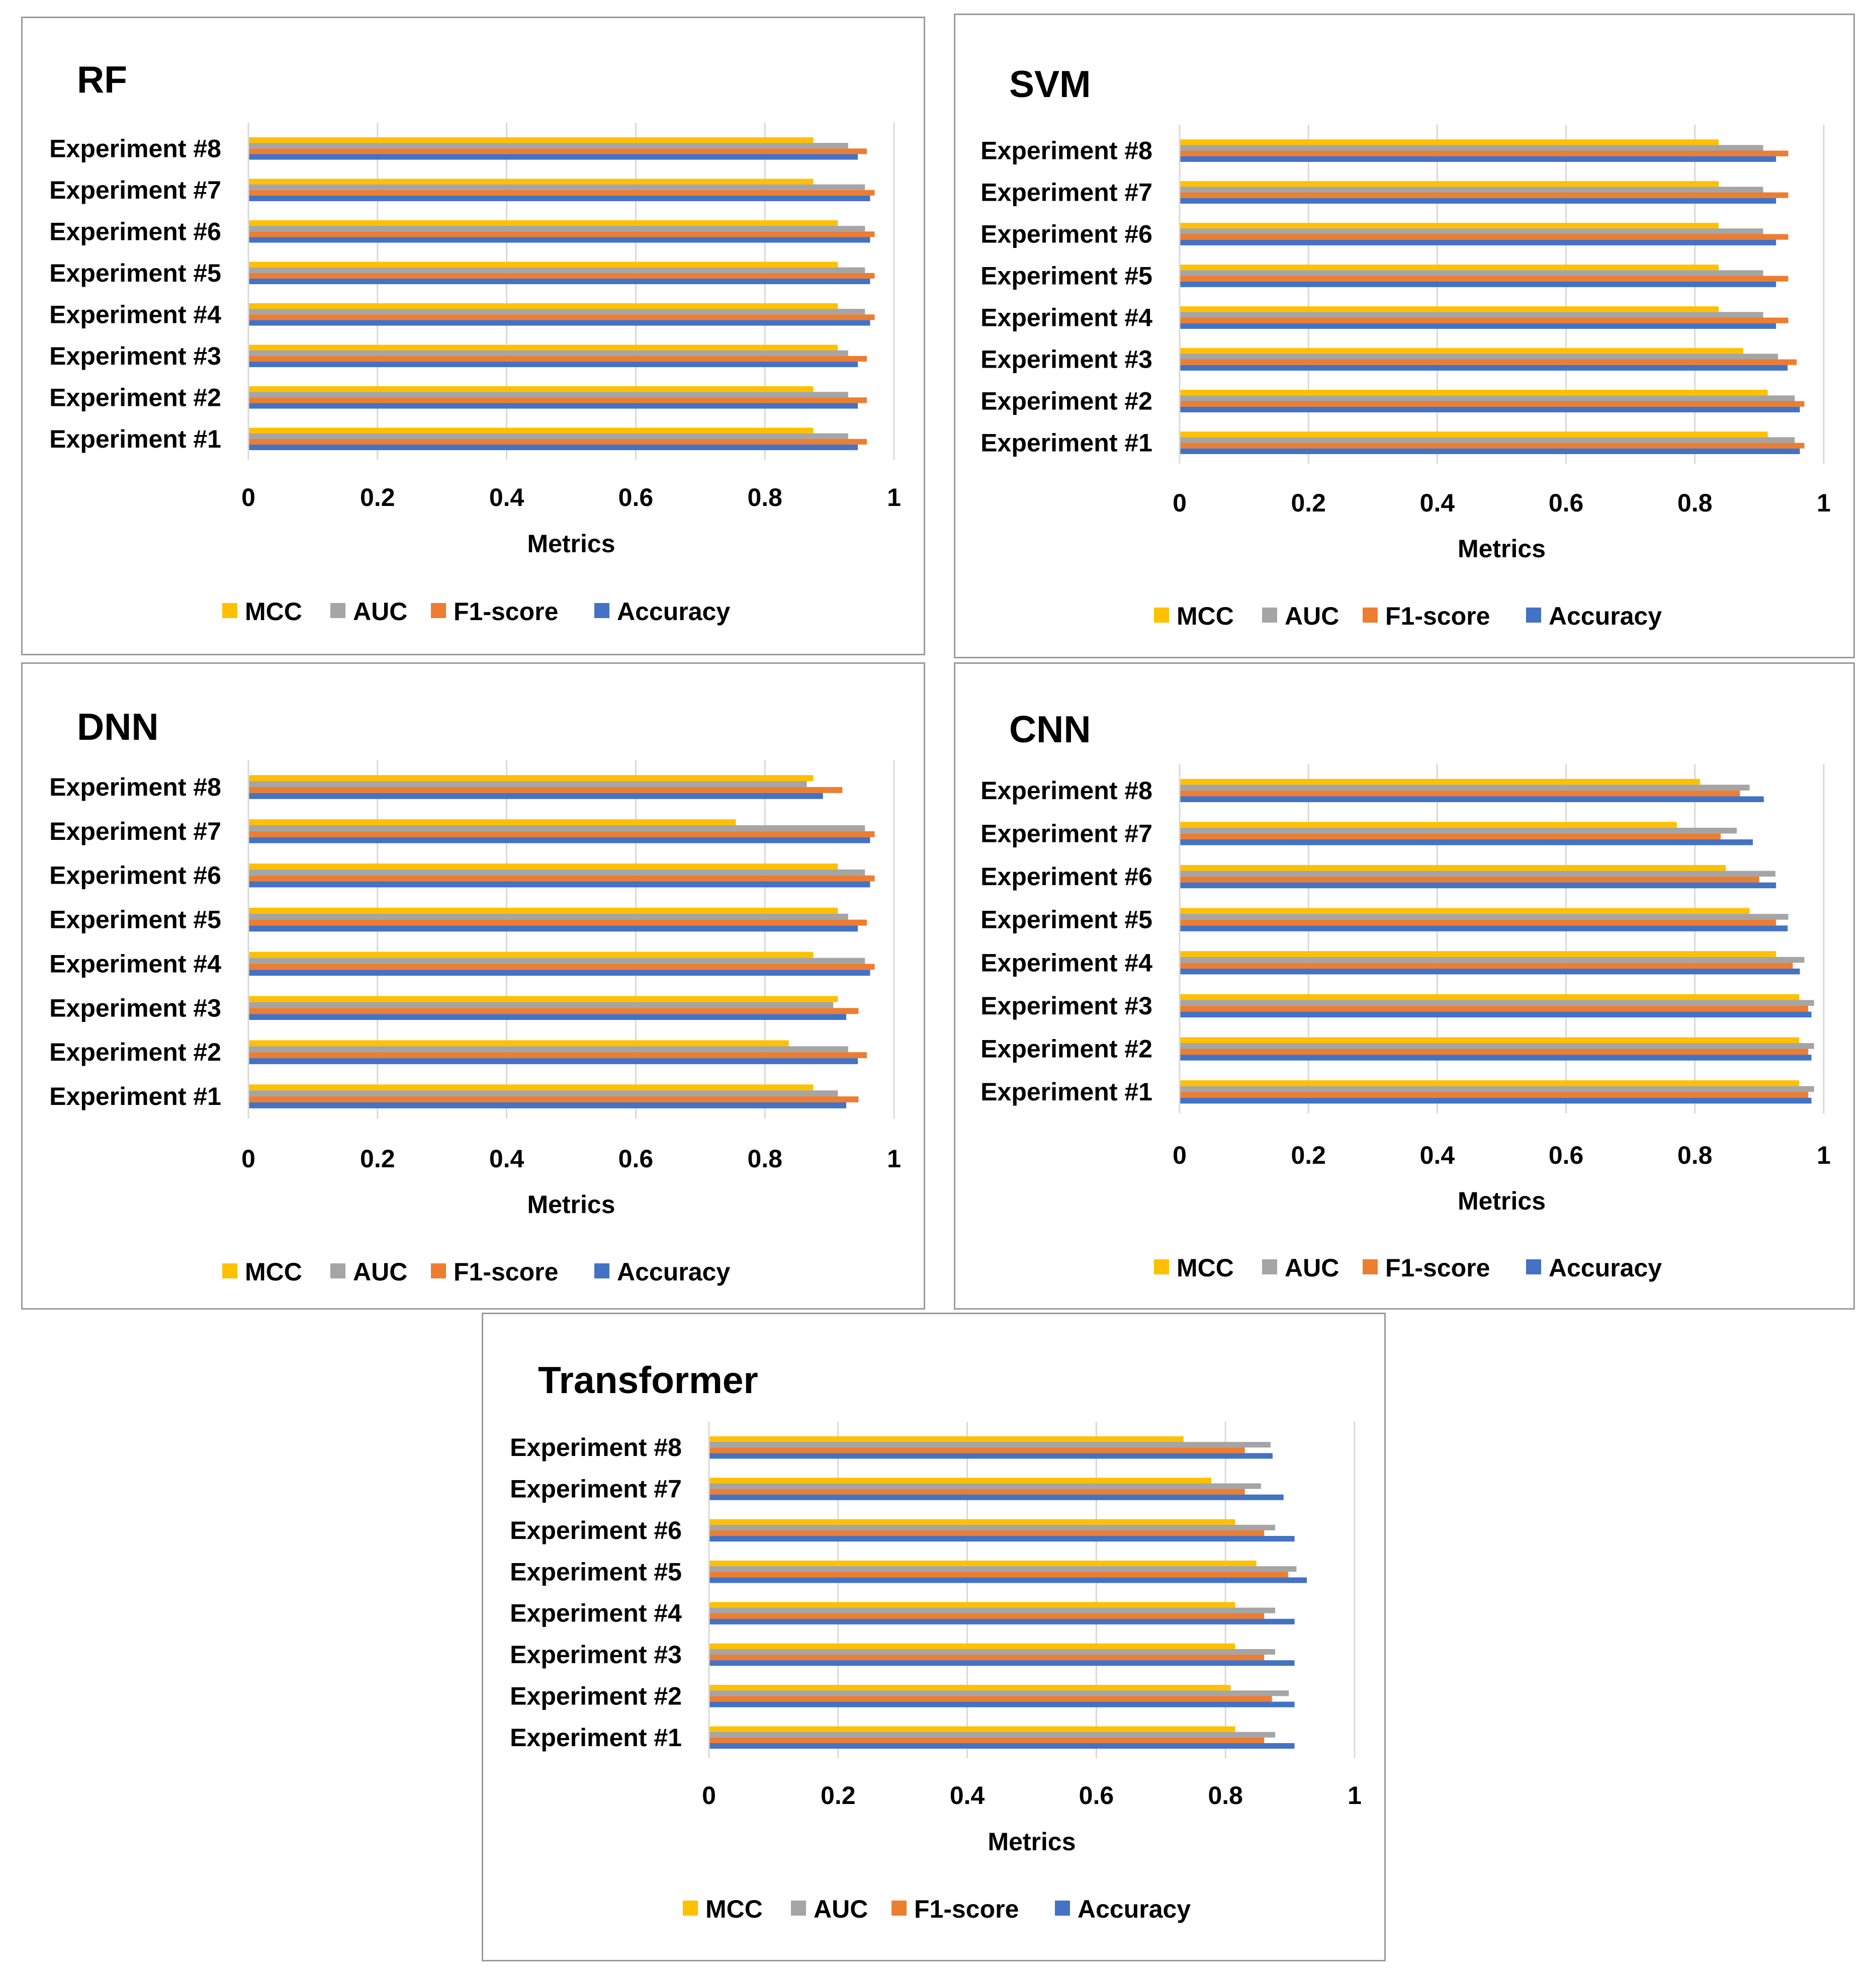  Describe the element at coordinates (531, 955) in the screenshot. I see `dnn-bar-mcc-exp4` at that location.